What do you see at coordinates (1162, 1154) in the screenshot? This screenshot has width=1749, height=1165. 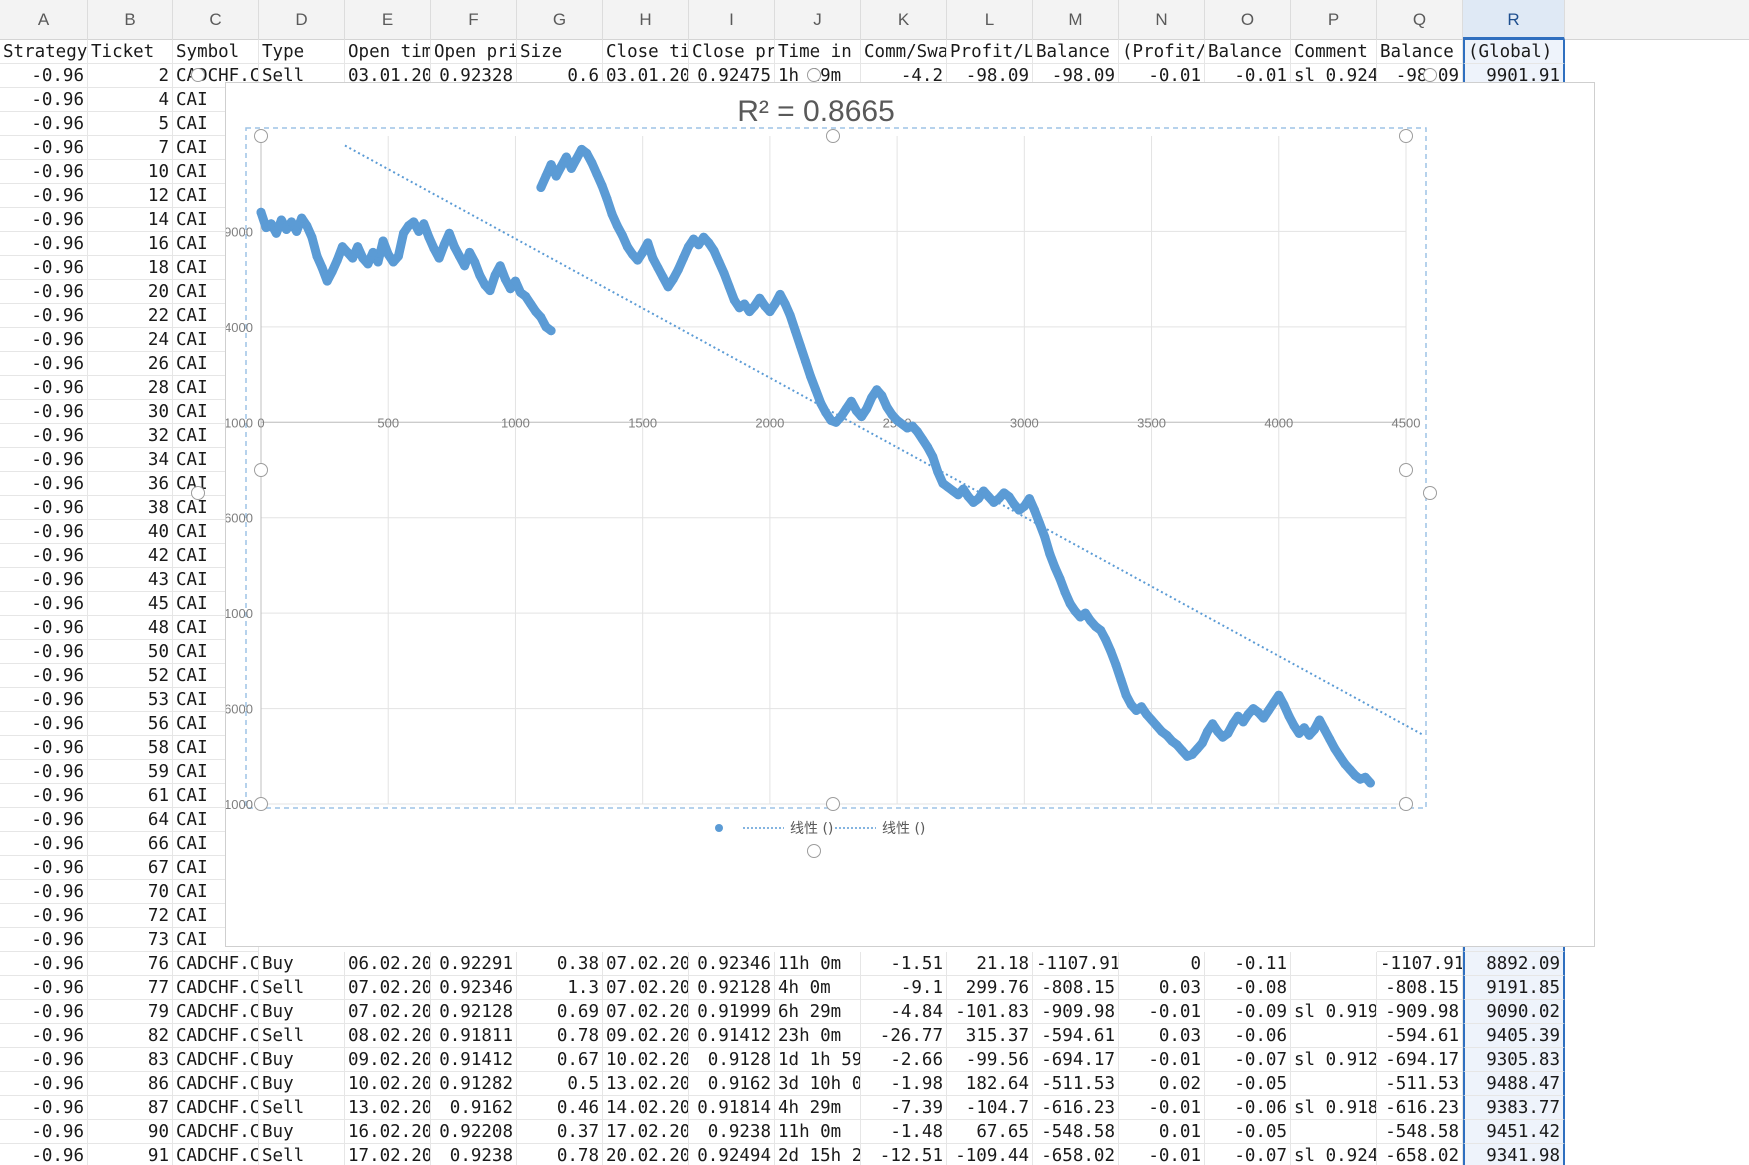 I see `cell-n: -0.01` at bounding box center [1162, 1154].